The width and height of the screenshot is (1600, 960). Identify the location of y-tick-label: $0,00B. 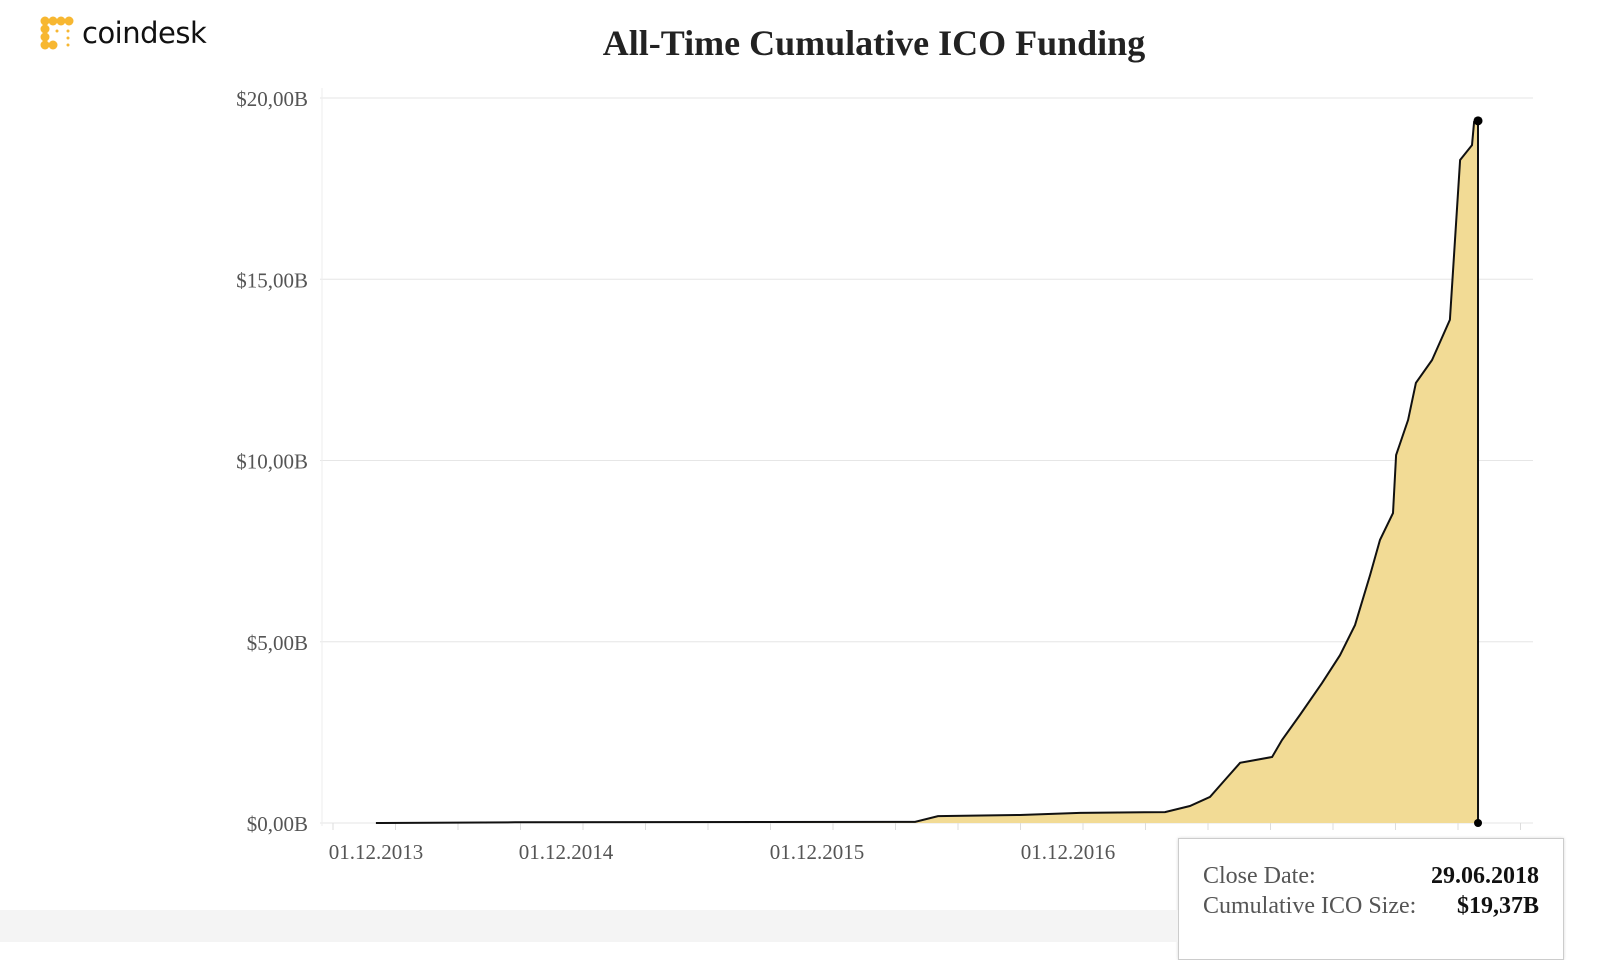
(277, 824).